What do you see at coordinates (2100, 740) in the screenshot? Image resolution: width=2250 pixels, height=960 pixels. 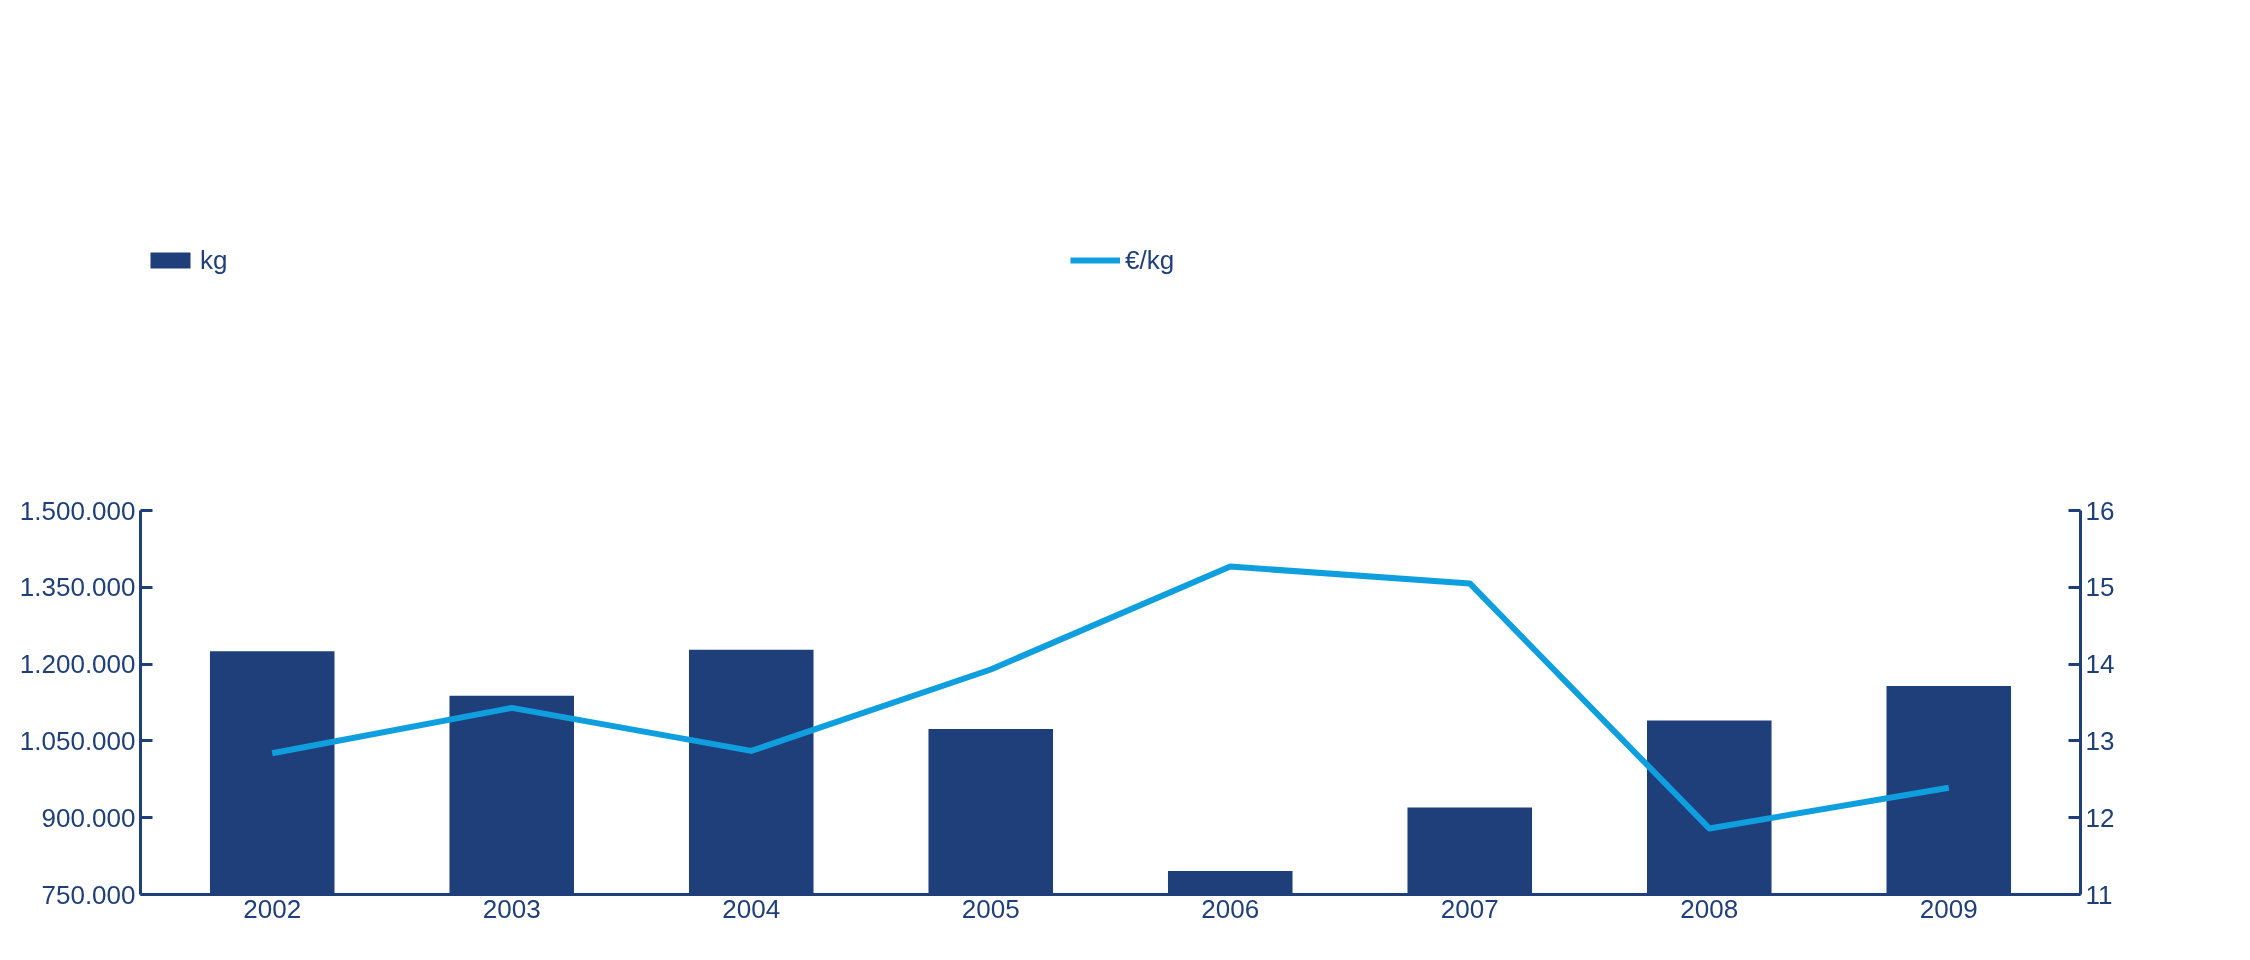 I see `y2-tick-label: 13` at bounding box center [2100, 740].